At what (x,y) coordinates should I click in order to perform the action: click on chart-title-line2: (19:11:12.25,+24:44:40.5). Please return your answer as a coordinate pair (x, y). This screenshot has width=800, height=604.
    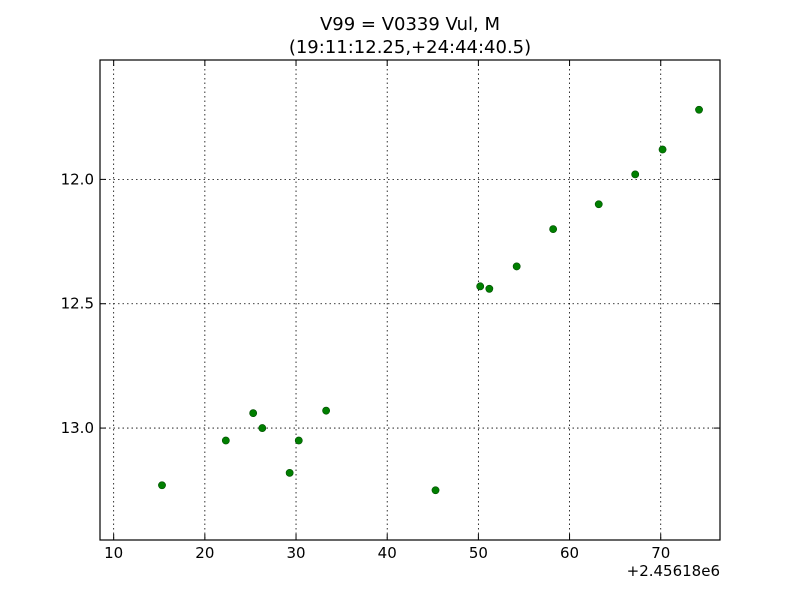
    Looking at the image, I should click on (410, 47).